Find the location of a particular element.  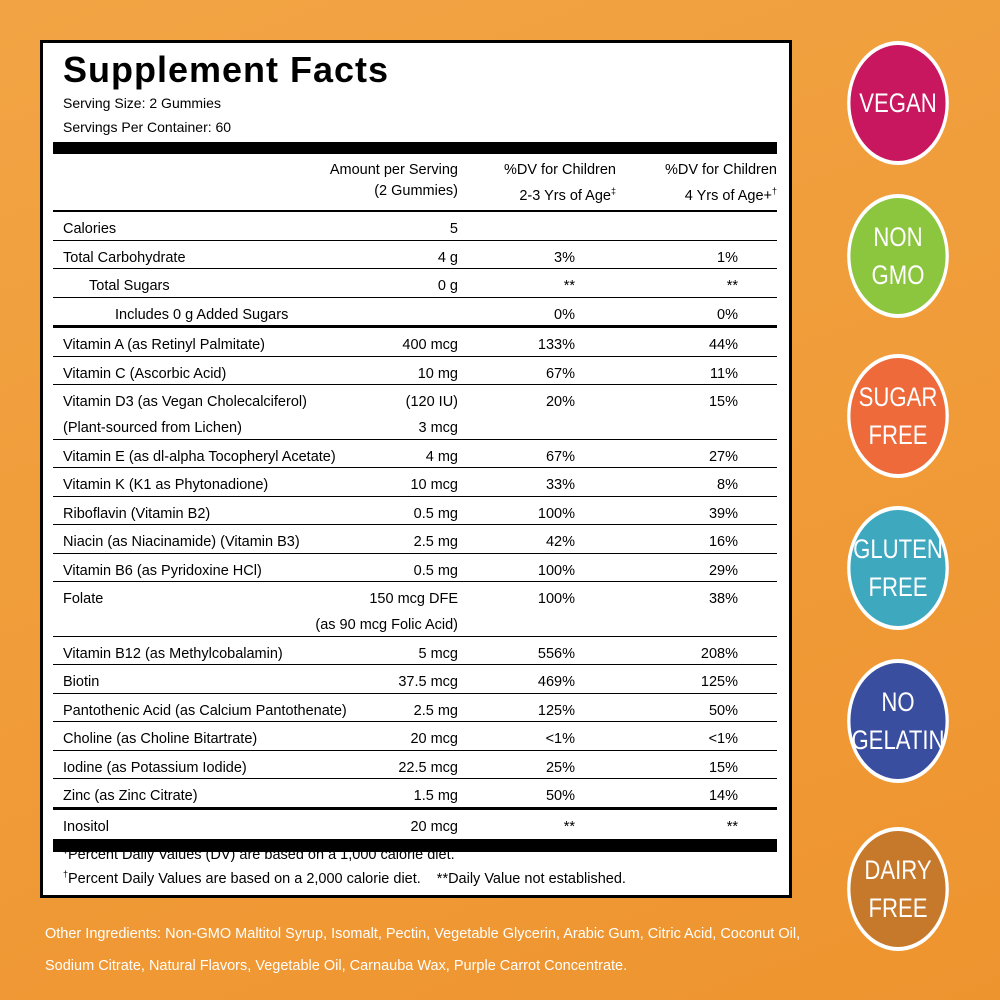

nutrient-name: Vitamin C (Ascorbic Acid) is located at coordinates (144, 374).